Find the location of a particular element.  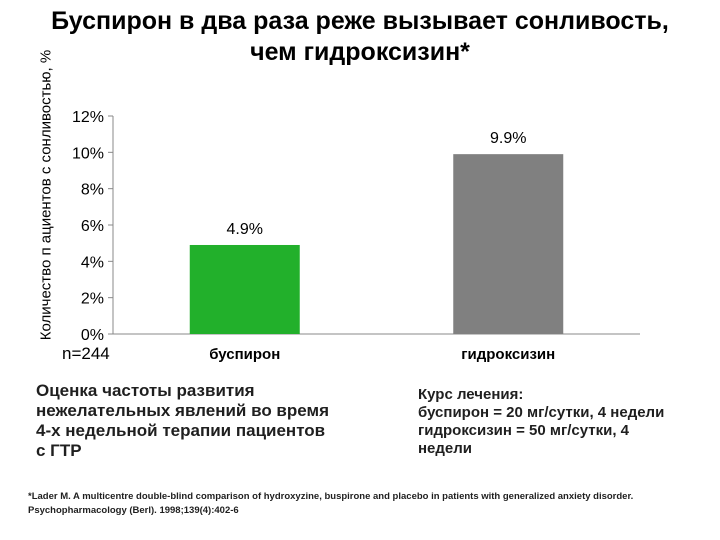

y-tick-label: 0% is located at coordinates (92, 335).